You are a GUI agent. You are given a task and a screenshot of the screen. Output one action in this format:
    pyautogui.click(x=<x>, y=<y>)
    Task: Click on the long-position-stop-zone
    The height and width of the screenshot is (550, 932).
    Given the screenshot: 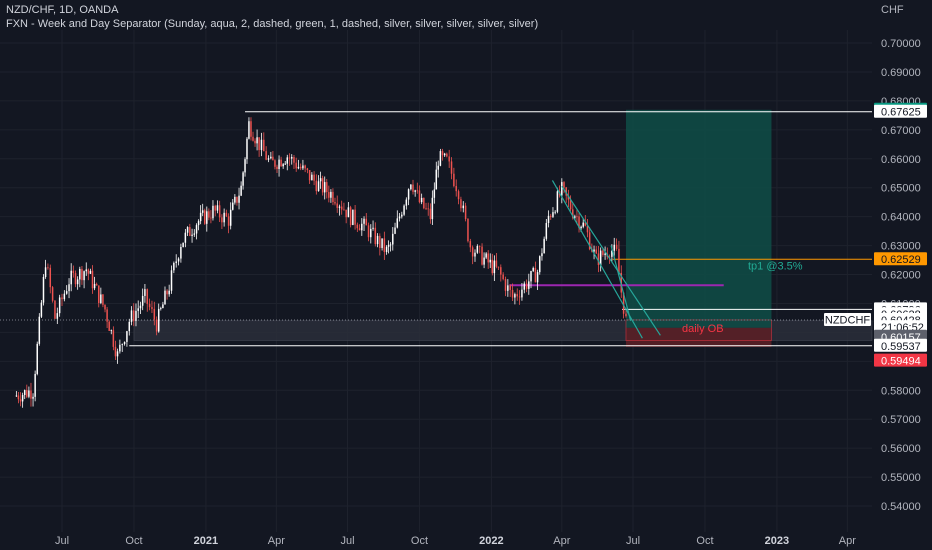 What is the action you would take?
    pyautogui.click(x=698, y=337)
    